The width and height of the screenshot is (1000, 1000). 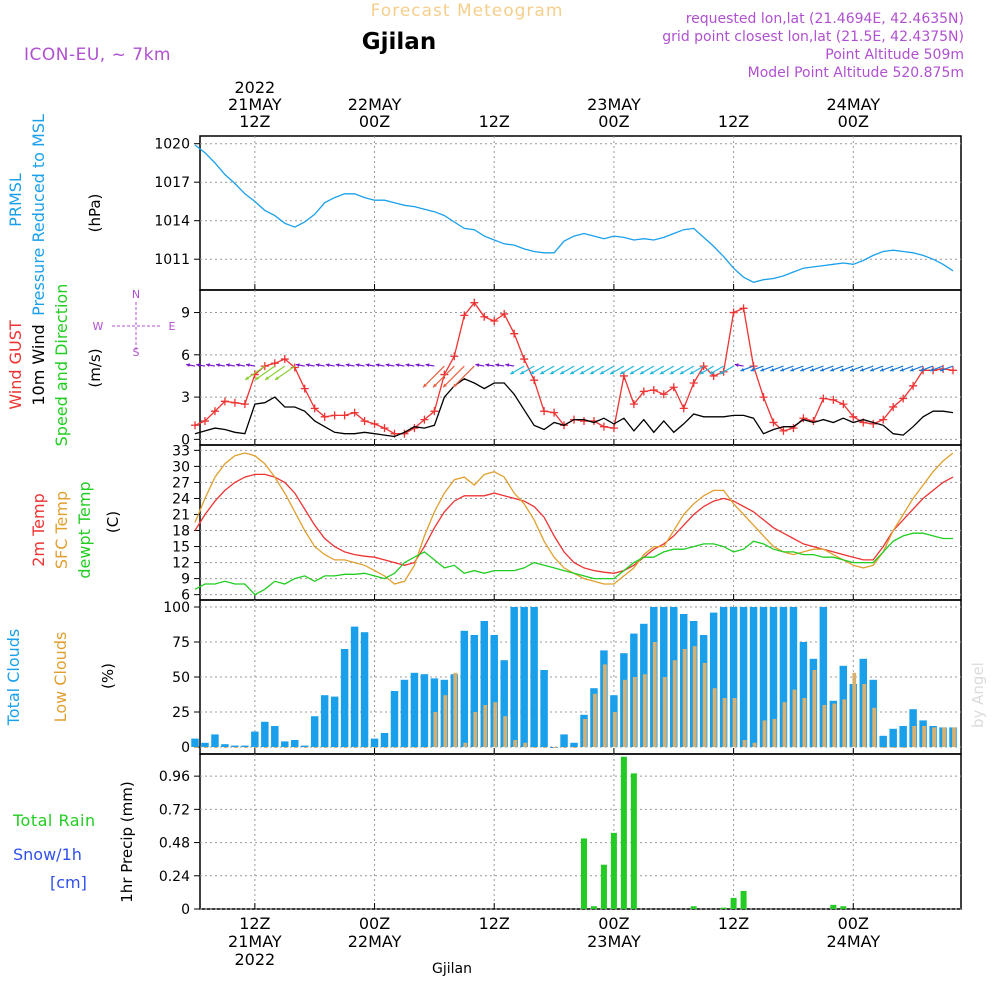 I want to click on bottom-hour-label: 00Z, so click(x=613, y=923).